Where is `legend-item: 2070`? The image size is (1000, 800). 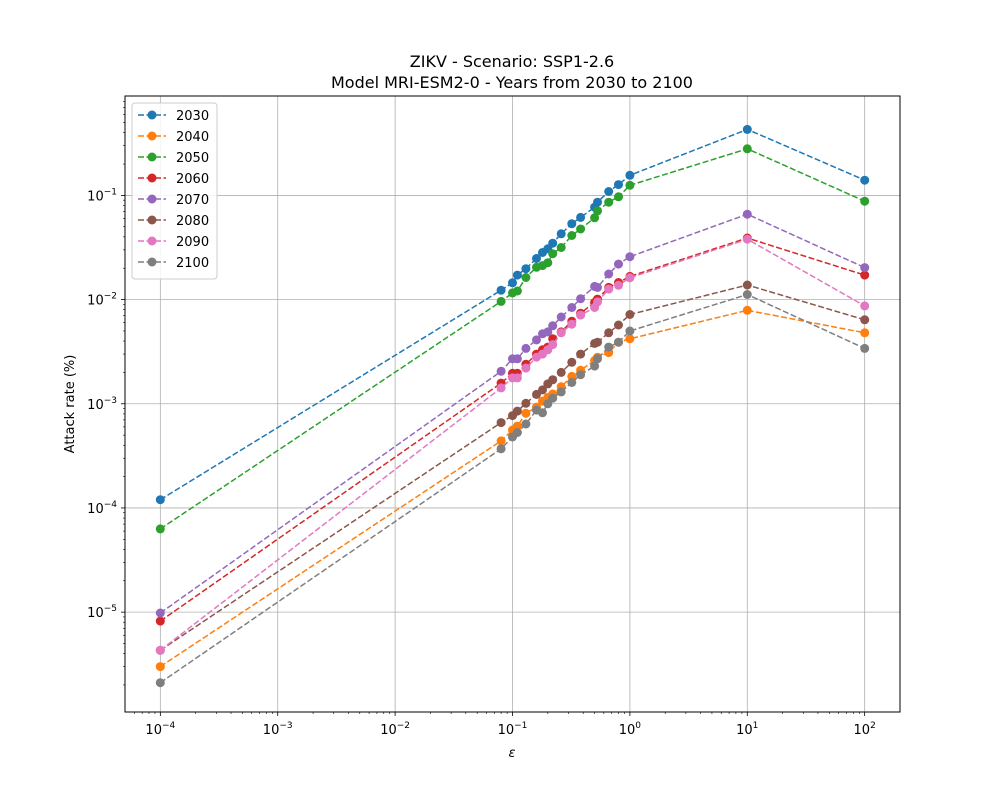 legend-item: 2070 is located at coordinates (173, 200).